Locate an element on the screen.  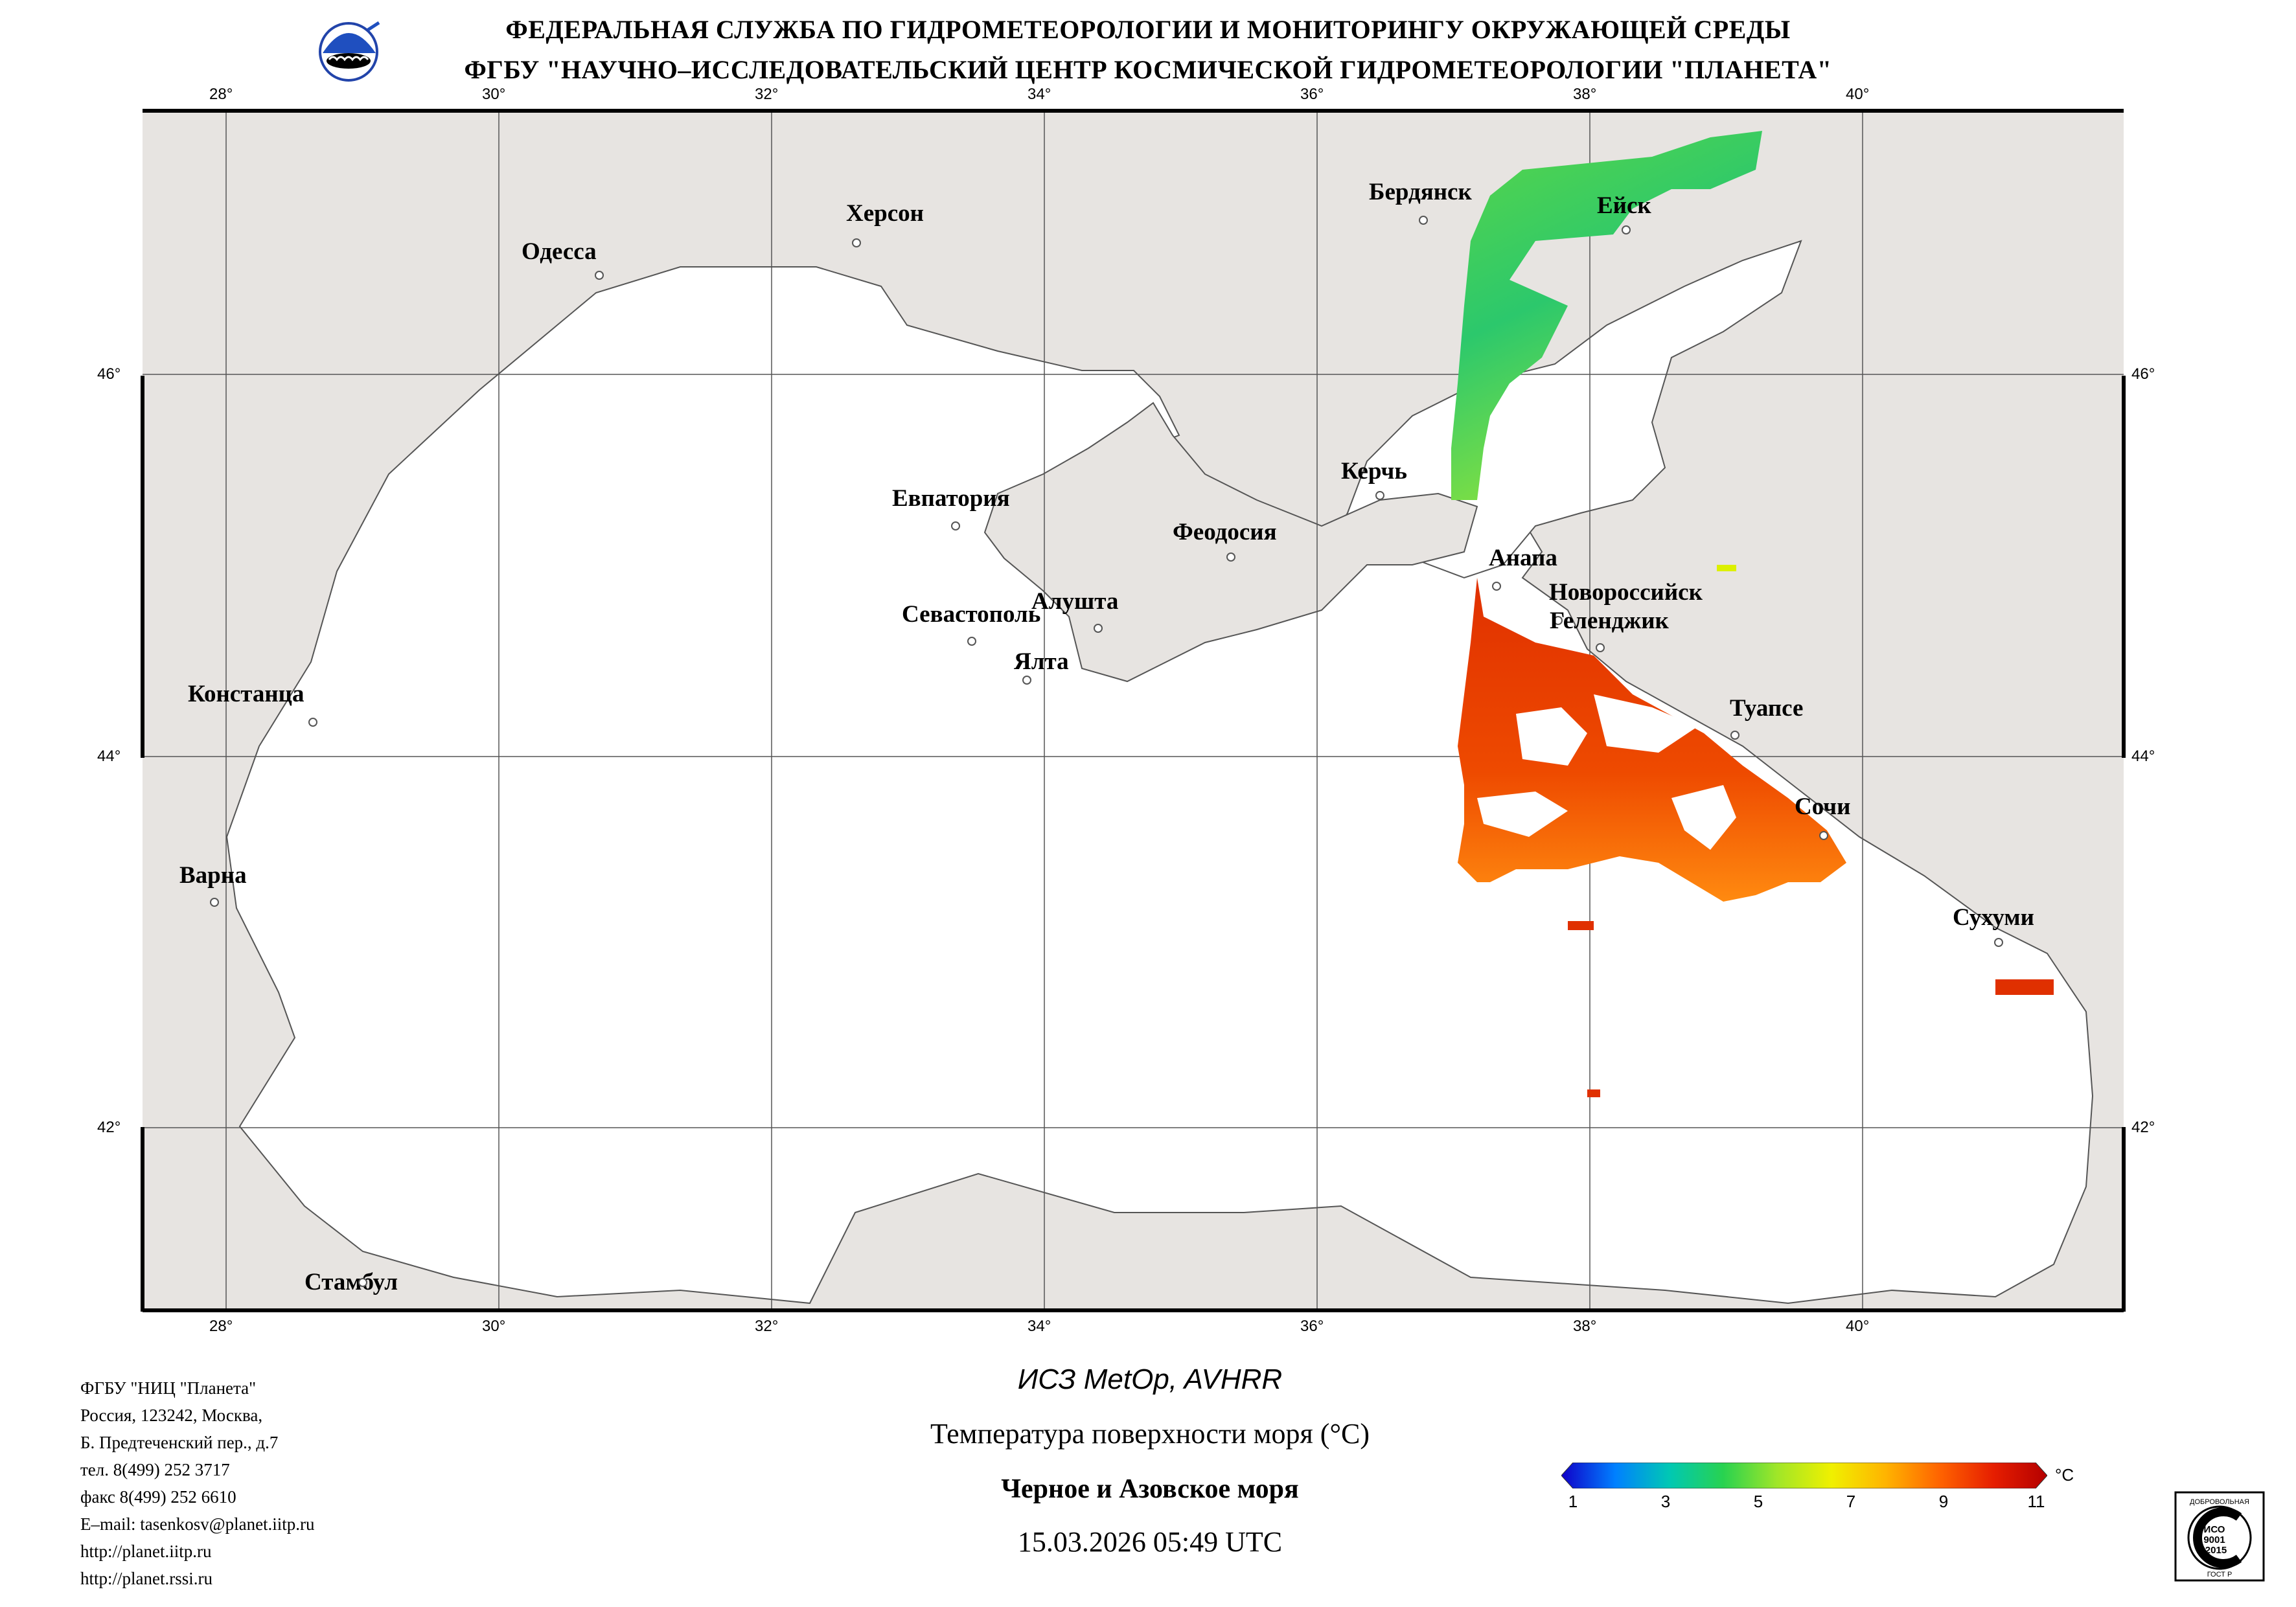
datetime-caption: 15.03.2026 05:49 UTC is located at coordinates (1150, 1542).